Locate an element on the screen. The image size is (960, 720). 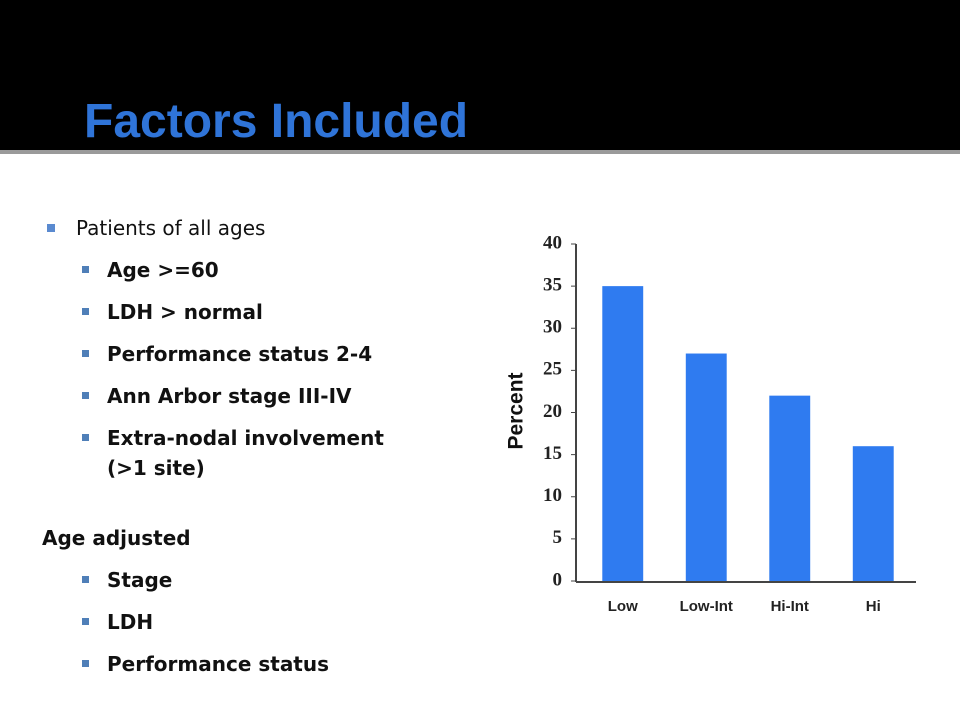
bullet-item: Performance status 2-4 is located at coordinates (240, 354).